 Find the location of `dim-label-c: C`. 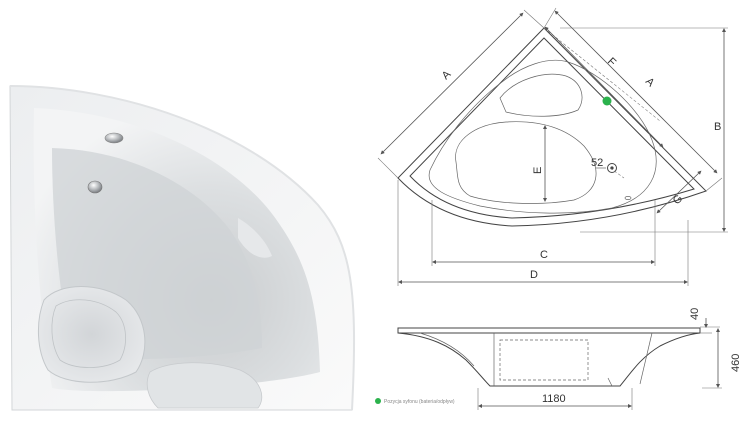

dim-label-c: C is located at coordinates (544, 255).